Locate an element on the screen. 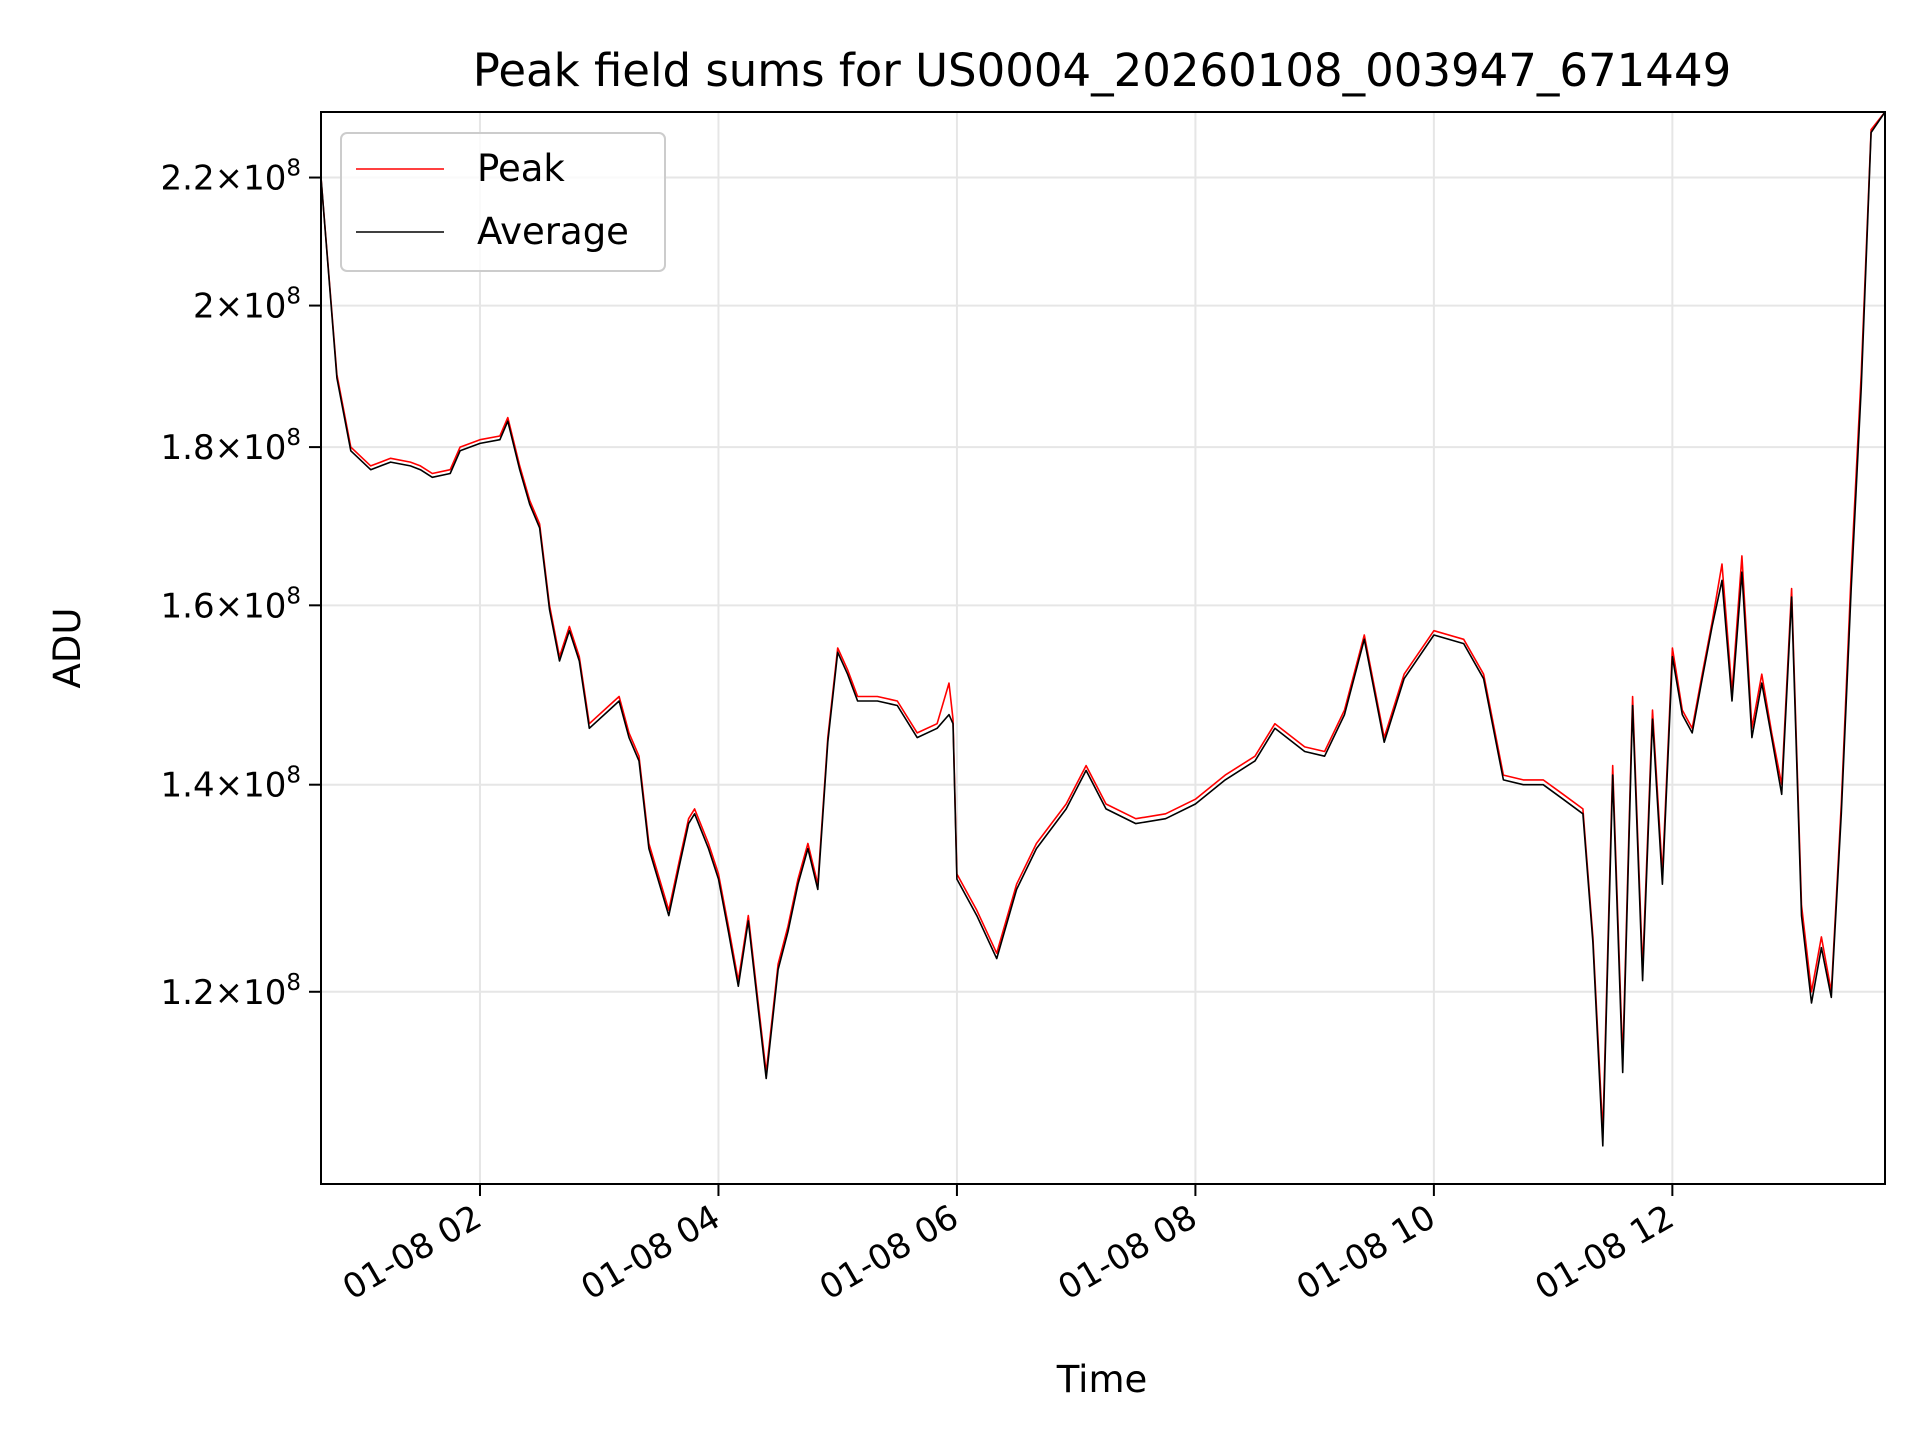 The height and width of the screenshot is (1440, 1920). y-tick-mantissa: 2 is located at coordinates (204, 307).